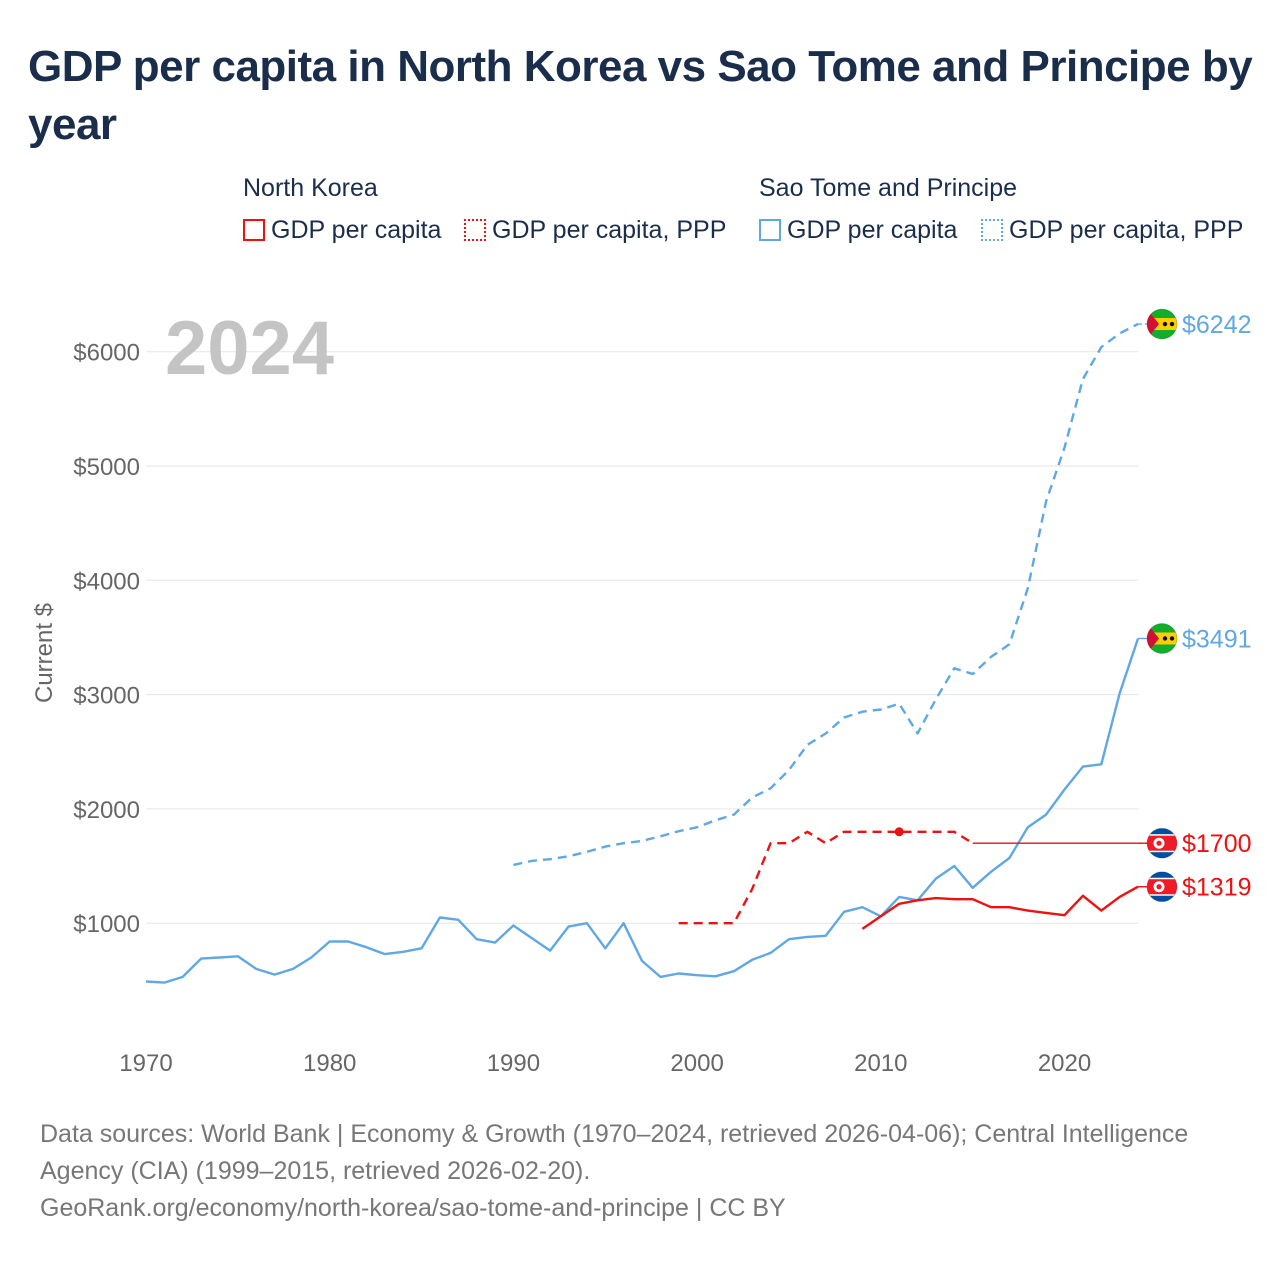 The image size is (1280, 1280). What do you see at coordinates (1217, 844) in the screenshot?
I see `end-value-label: $1700` at bounding box center [1217, 844].